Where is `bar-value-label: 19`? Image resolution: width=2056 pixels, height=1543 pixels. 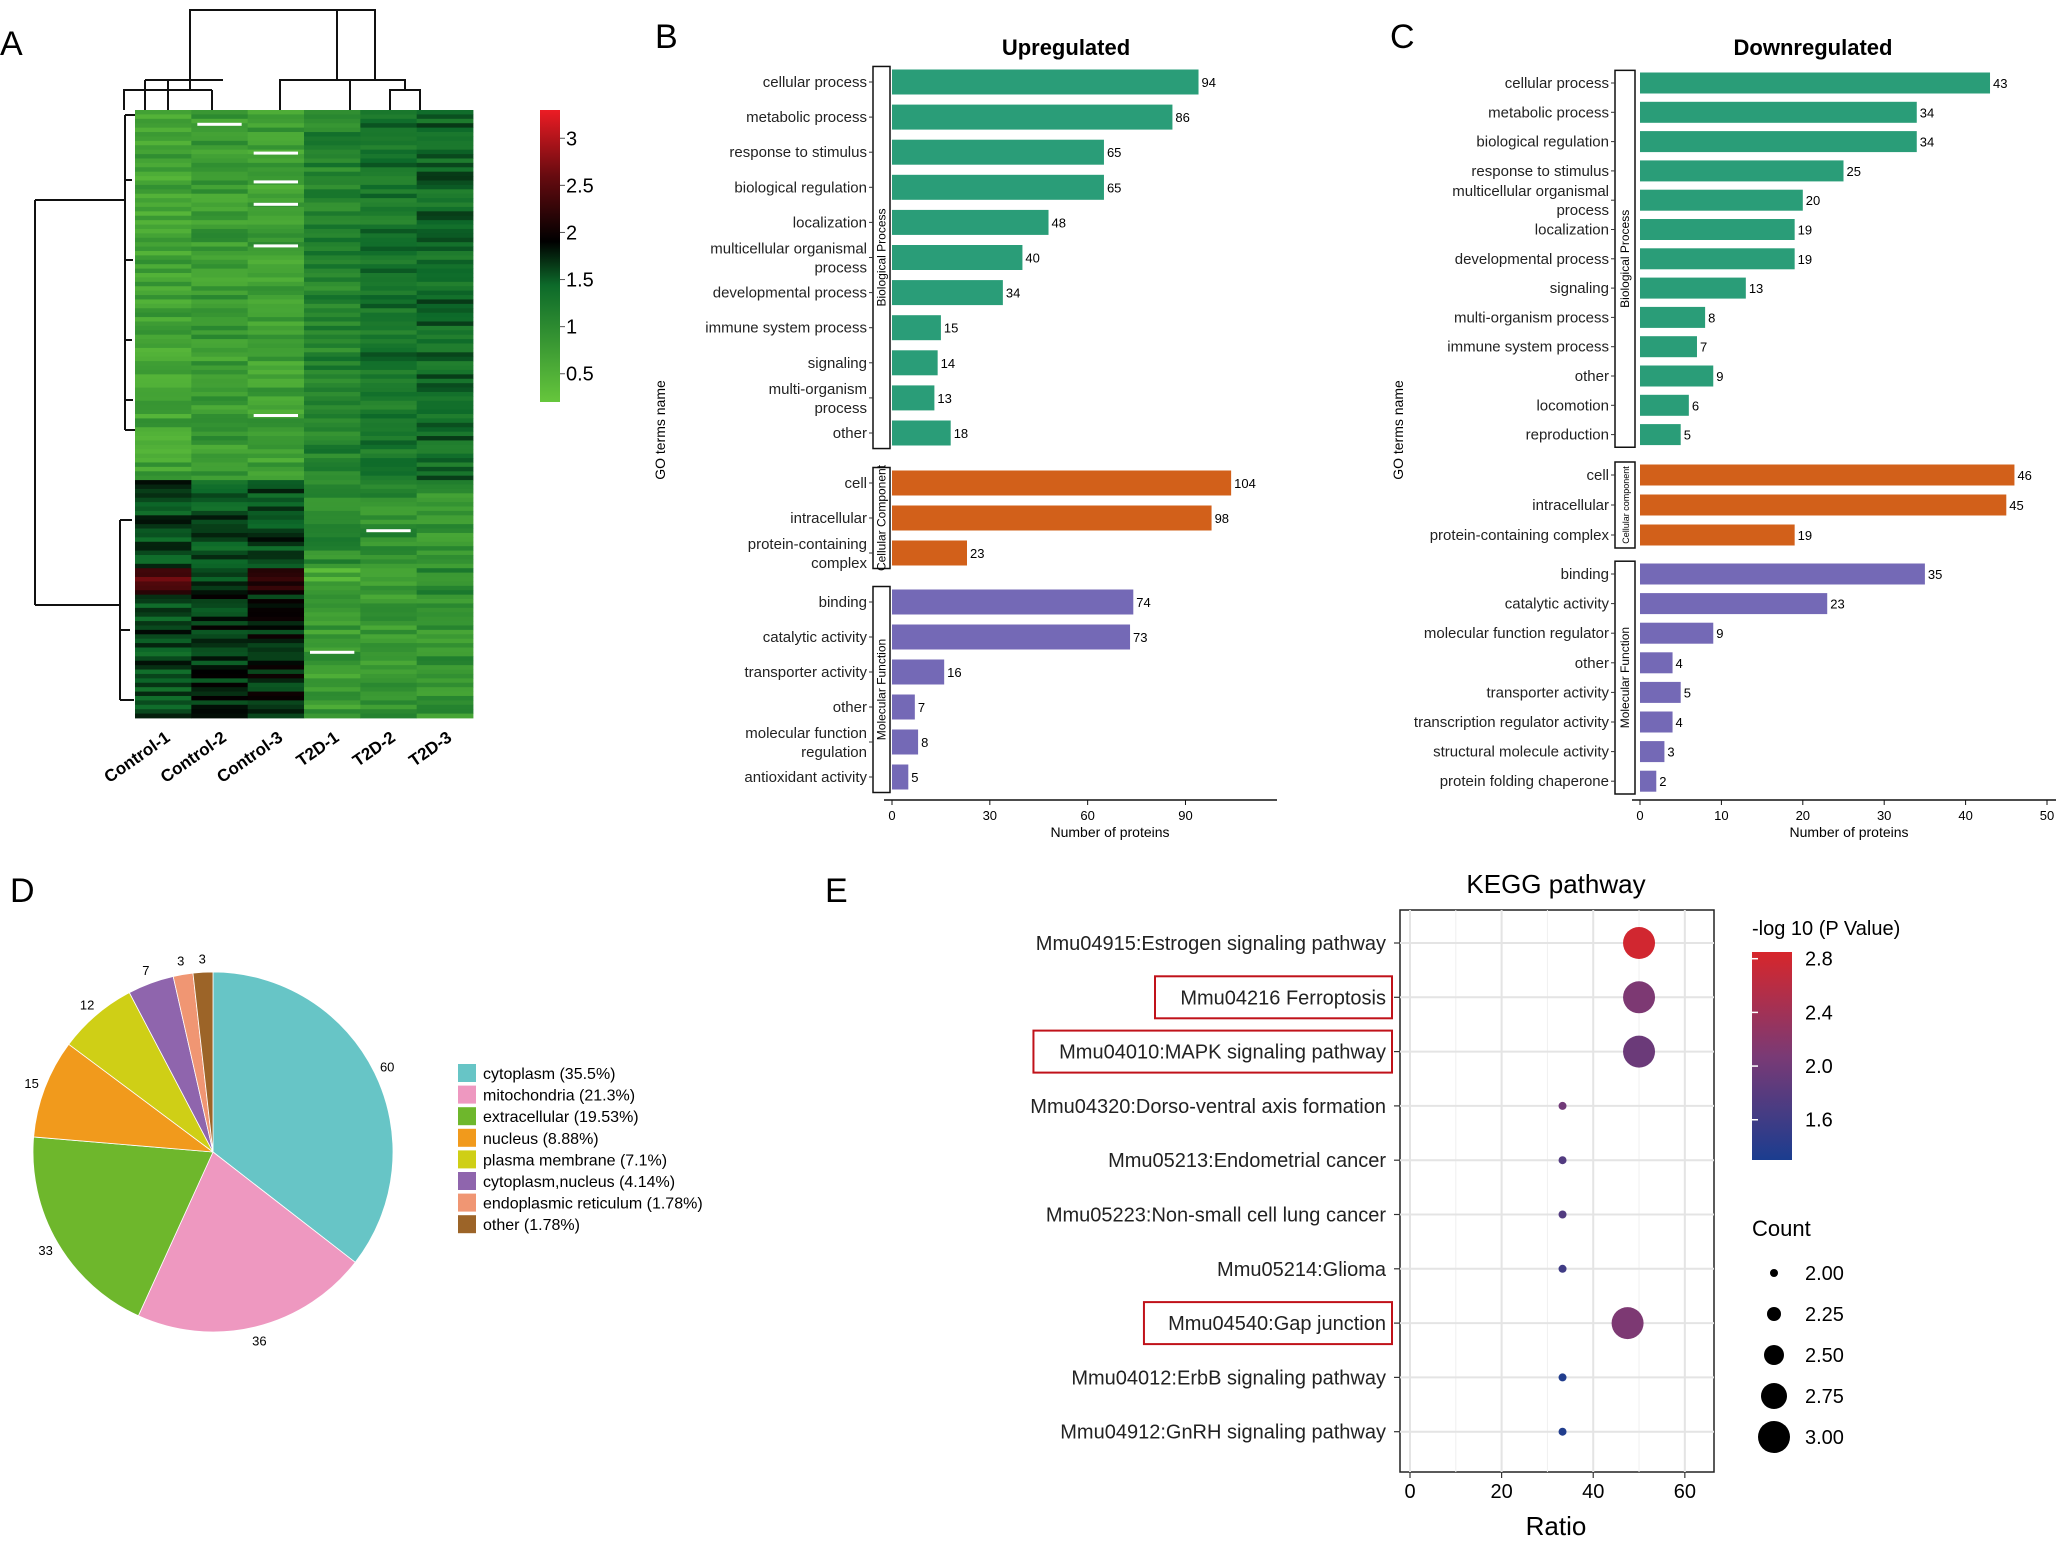
bar-value-label: 19 is located at coordinates (1805, 259).